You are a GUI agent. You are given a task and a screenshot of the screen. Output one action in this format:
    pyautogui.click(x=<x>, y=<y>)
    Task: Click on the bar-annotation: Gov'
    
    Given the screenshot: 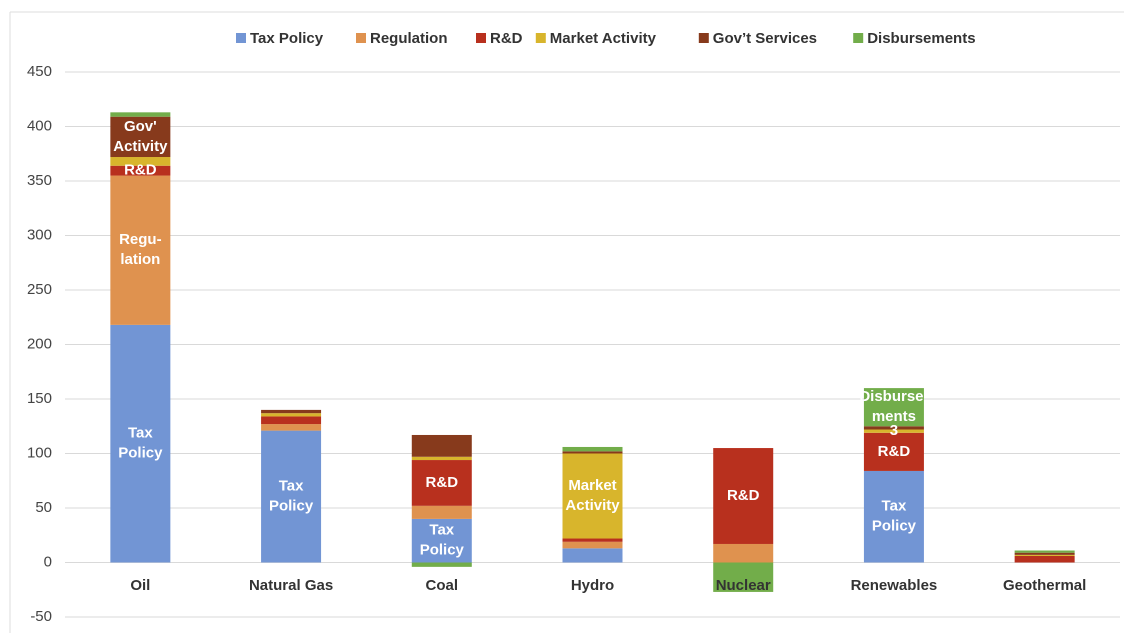 What is the action you would take?
    pyautogui.click(x=140, y=126)
    